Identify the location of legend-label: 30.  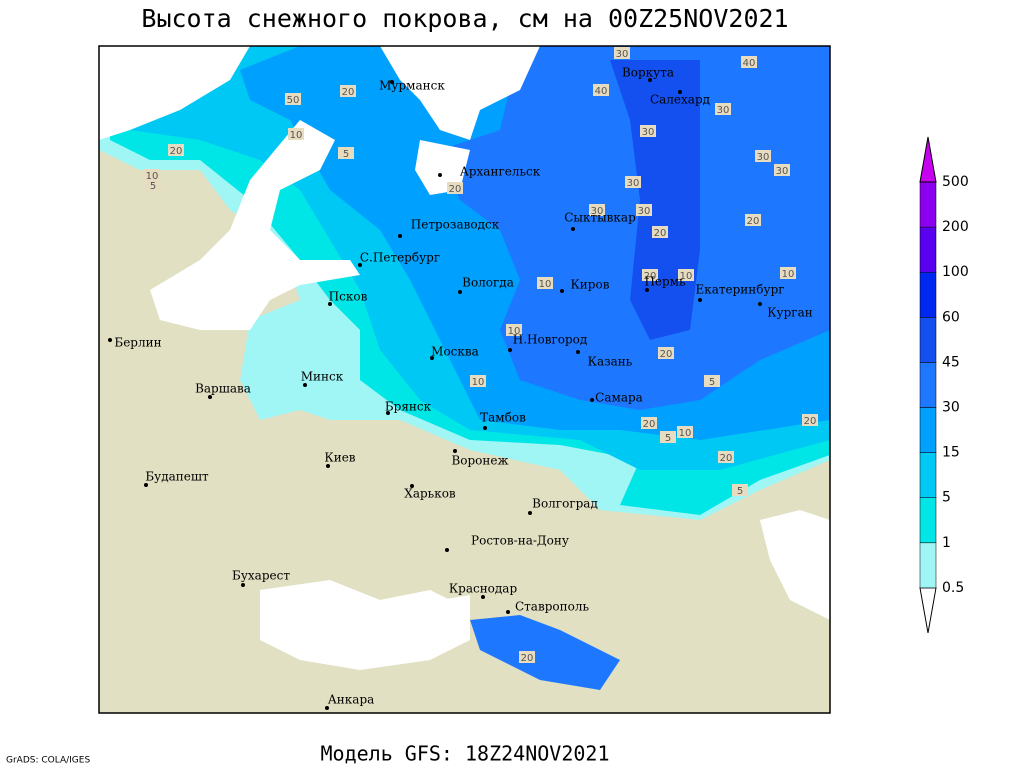
(951, 408).